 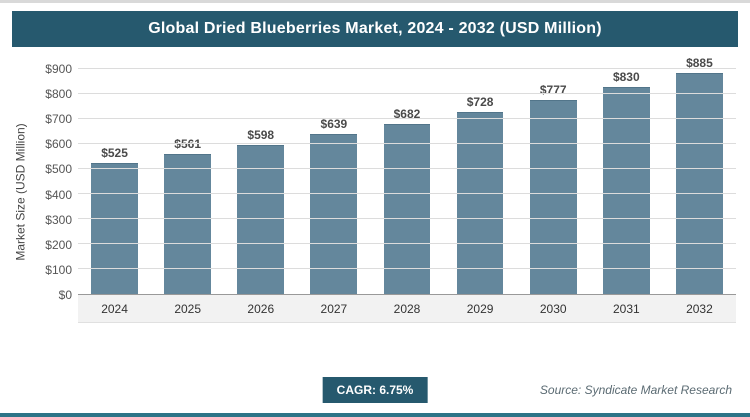 I want to click on bar-2031: $830, so click(x=626, y=182).